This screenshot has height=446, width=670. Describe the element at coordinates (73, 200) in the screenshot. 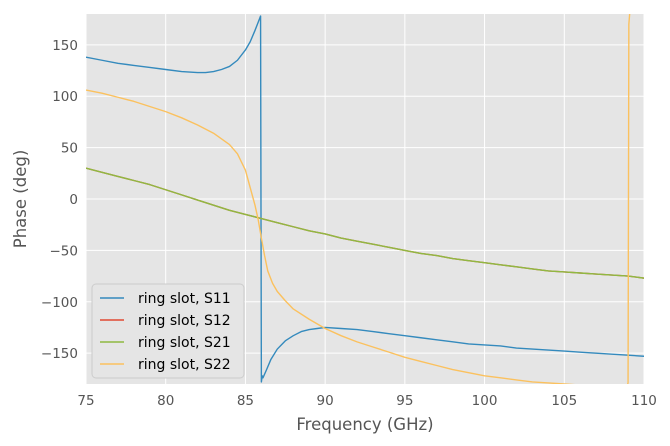

I see `y-tick-label: 0` at that location.